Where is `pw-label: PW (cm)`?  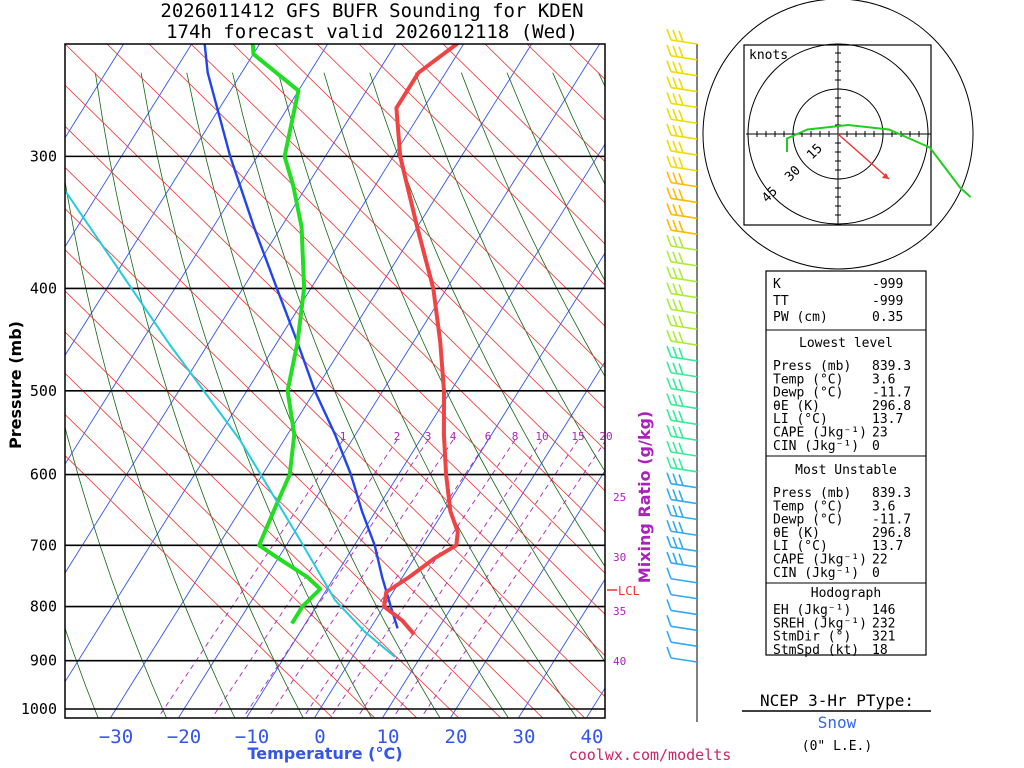
pw-label: PW (cm) is located at coordinates (800, 317).